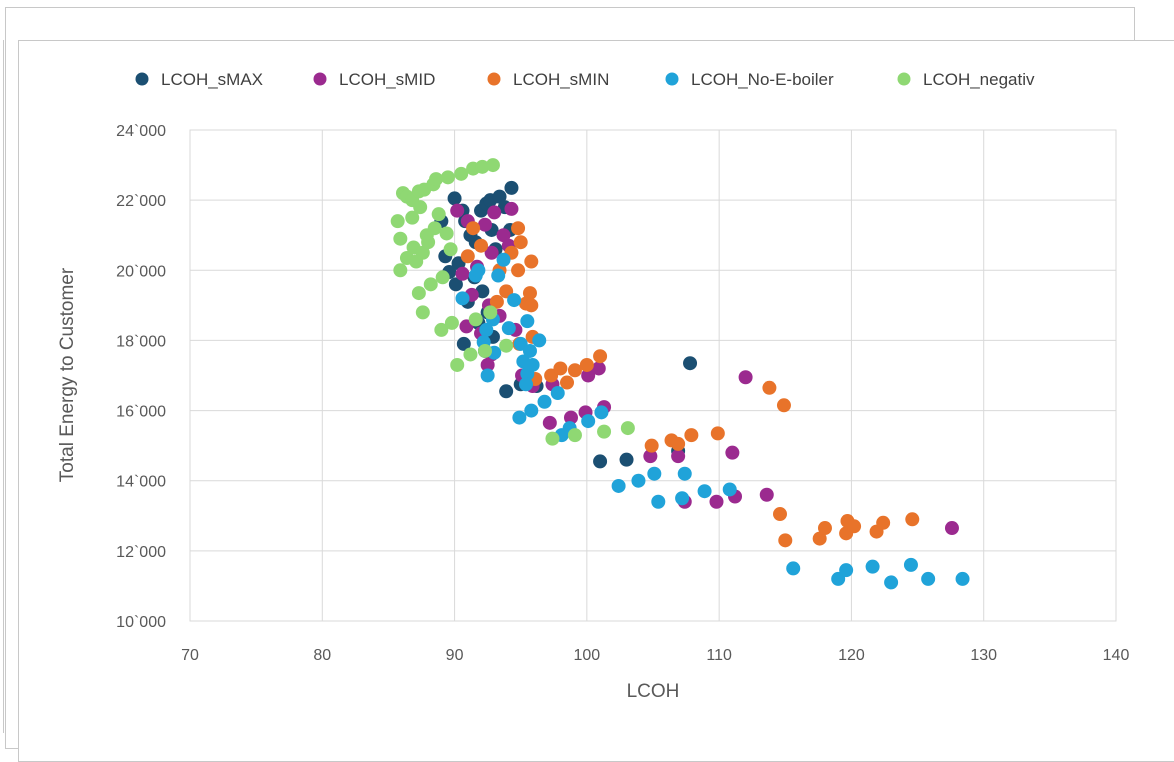 This screenshot has height=762, width=1174. What do you see at coordinates (212, 79) in the screenshot?
I see `legend-label: LCOH_sMAX` at bounding box center [212, 79].